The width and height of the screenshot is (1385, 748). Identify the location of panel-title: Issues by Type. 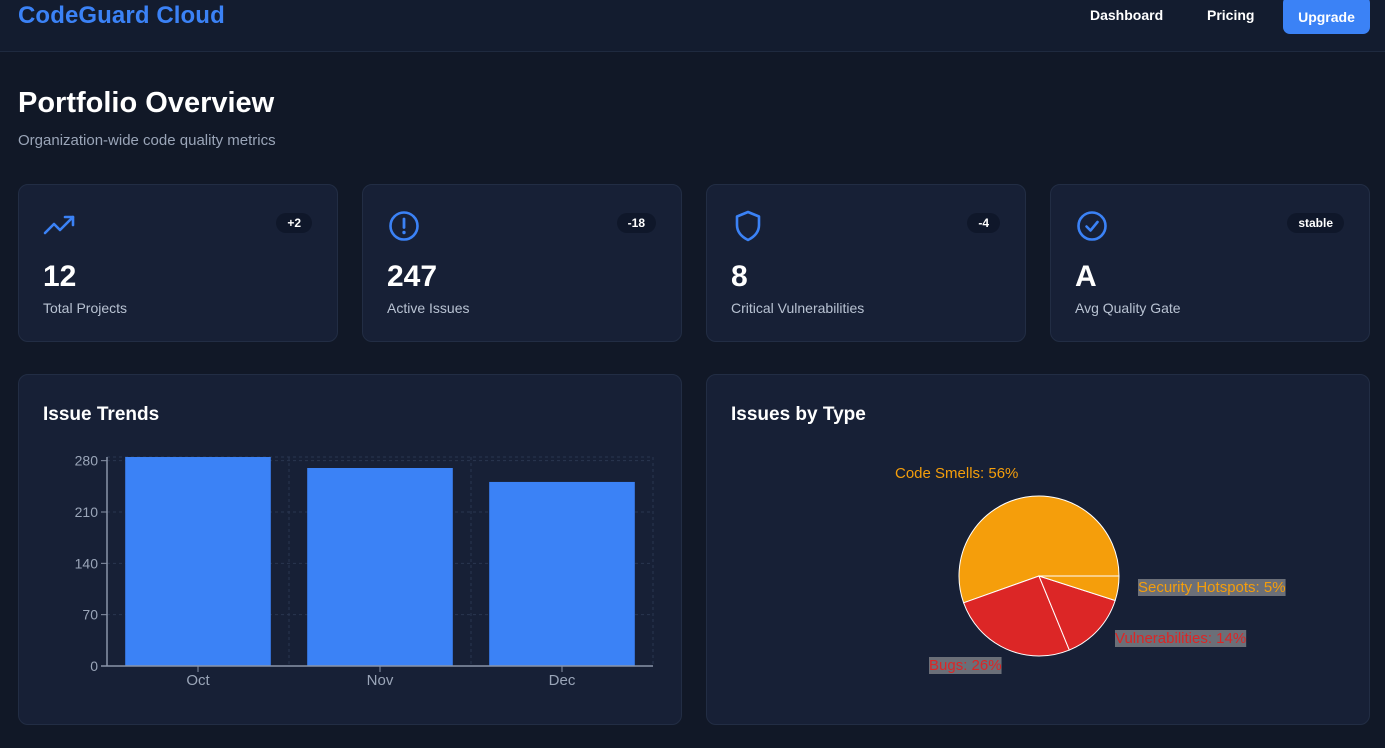
(798, 414).